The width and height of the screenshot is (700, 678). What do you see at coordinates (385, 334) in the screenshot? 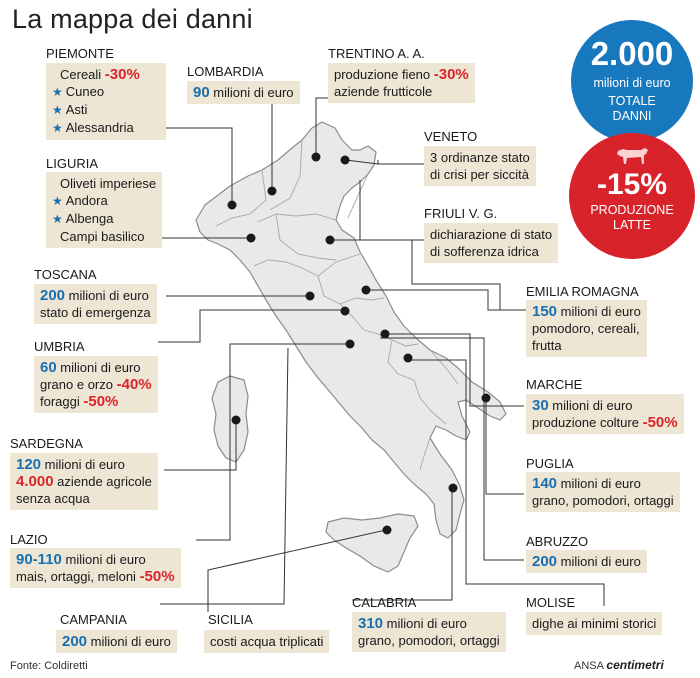
I see `dot-marche` at bounding box center [385, 334].